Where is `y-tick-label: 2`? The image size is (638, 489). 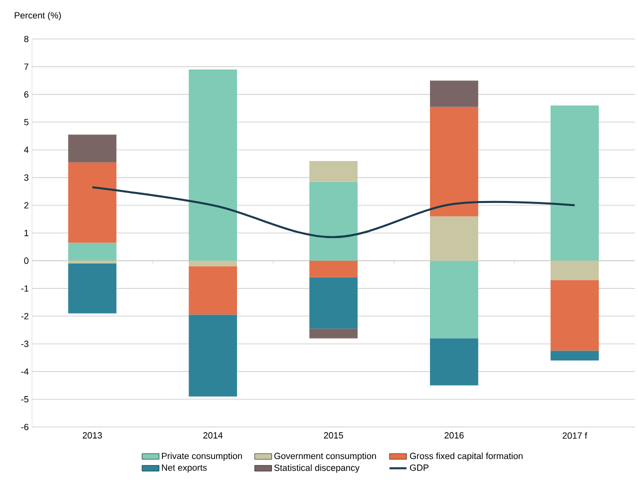
y-tick-label: 2 is located at coordinates (26, 205).